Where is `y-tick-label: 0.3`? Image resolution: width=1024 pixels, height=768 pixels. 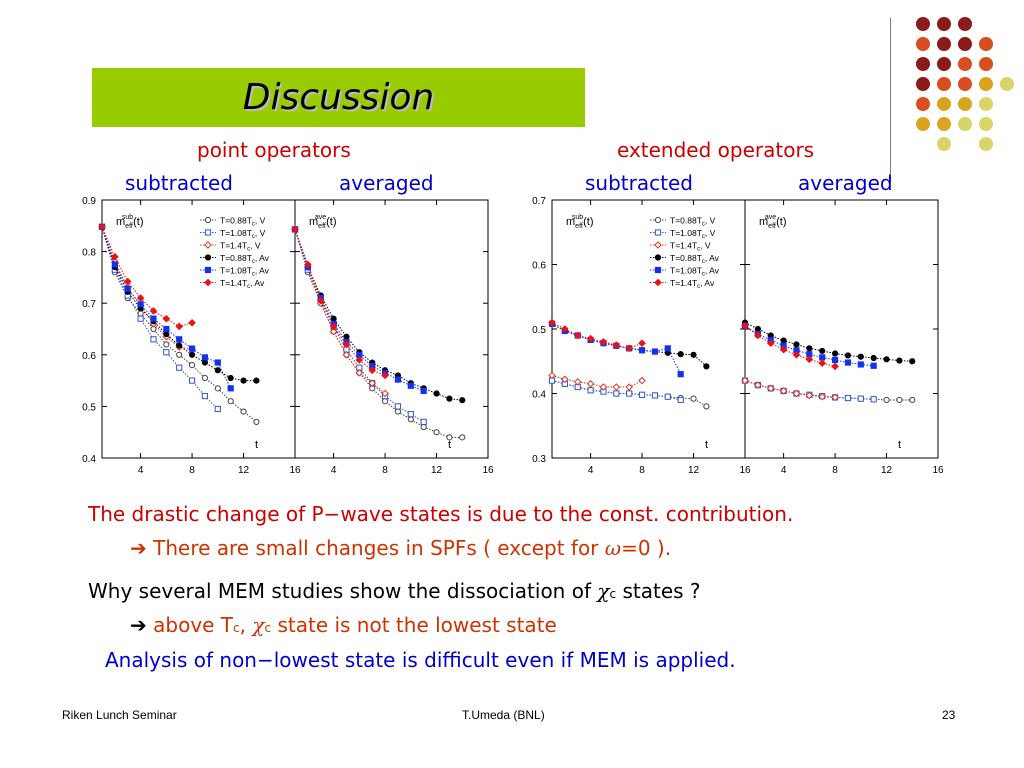
y-tick-label: 0.3 is located at coordinates (539, 459).